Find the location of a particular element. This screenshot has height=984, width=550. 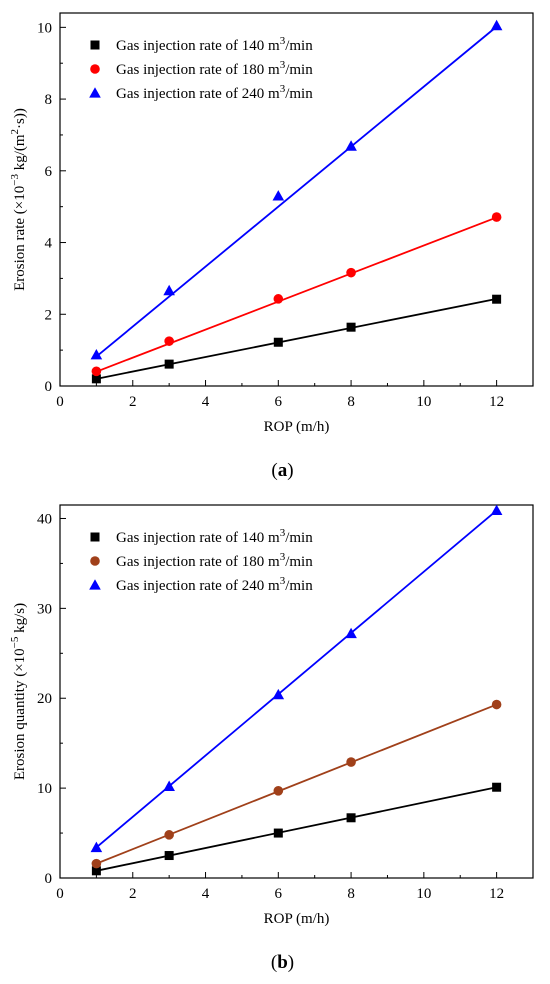

panel-label-letter: b is located at coordinates (282, 962).